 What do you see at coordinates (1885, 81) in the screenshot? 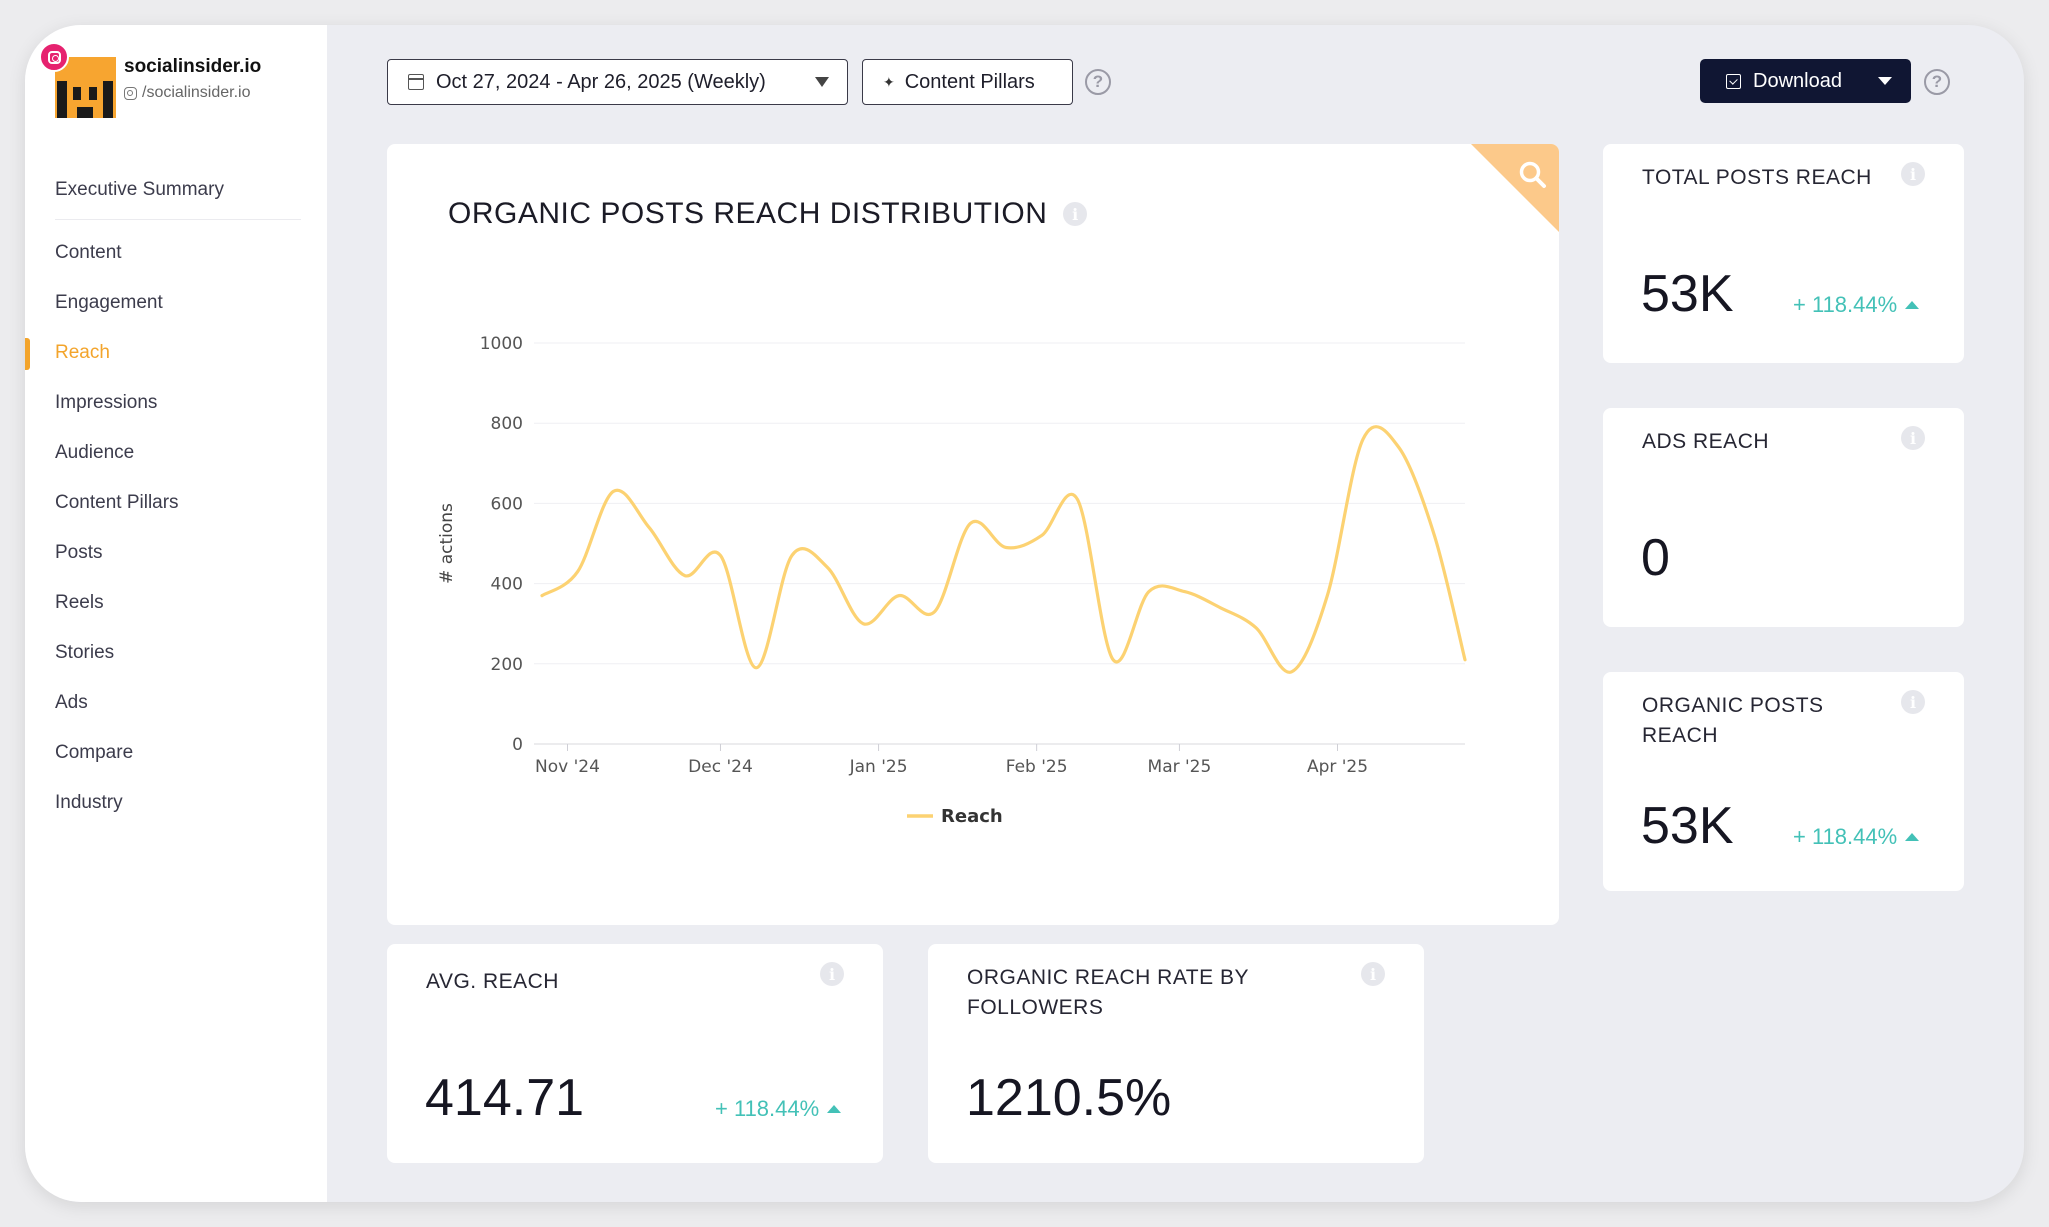
I see `download-dropdown-caret-icon` at bounding box center [1885, 81].